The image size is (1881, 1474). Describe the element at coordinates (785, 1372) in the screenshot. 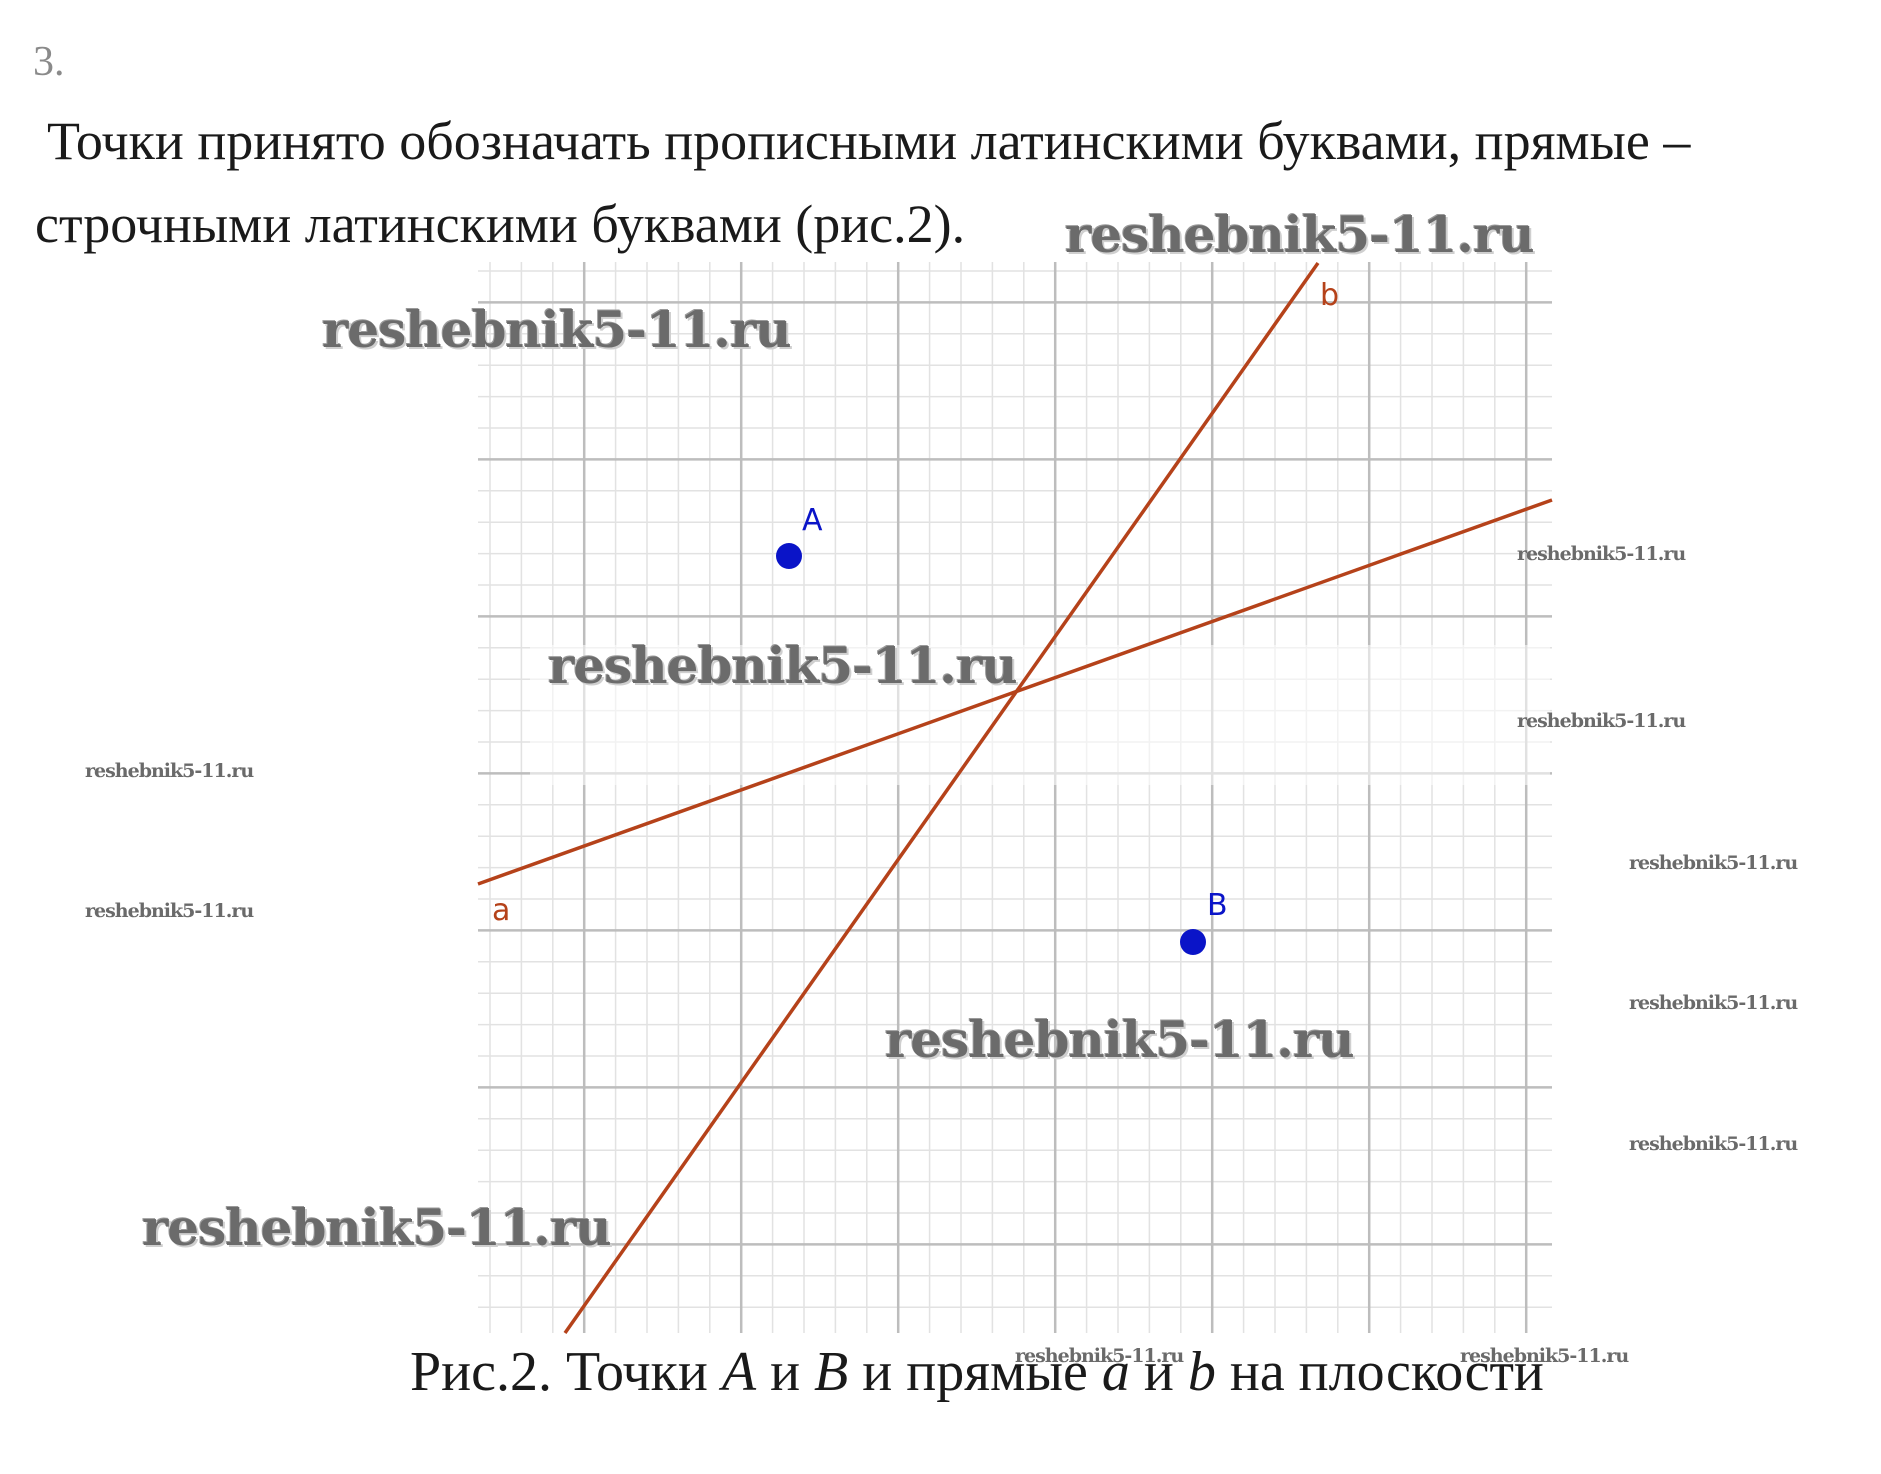

I see `caption-and-1: и` at that location.